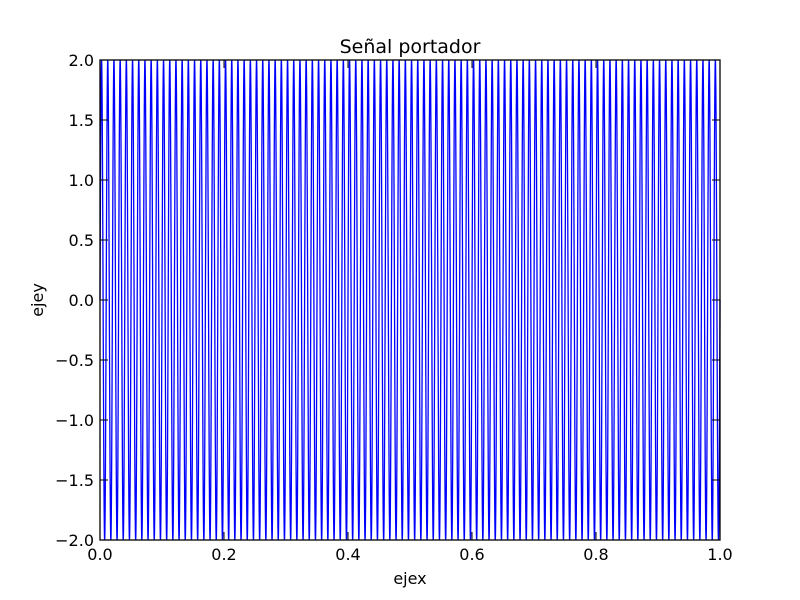  I want to click on x-tick-label: 0.8, so click(595, 554).